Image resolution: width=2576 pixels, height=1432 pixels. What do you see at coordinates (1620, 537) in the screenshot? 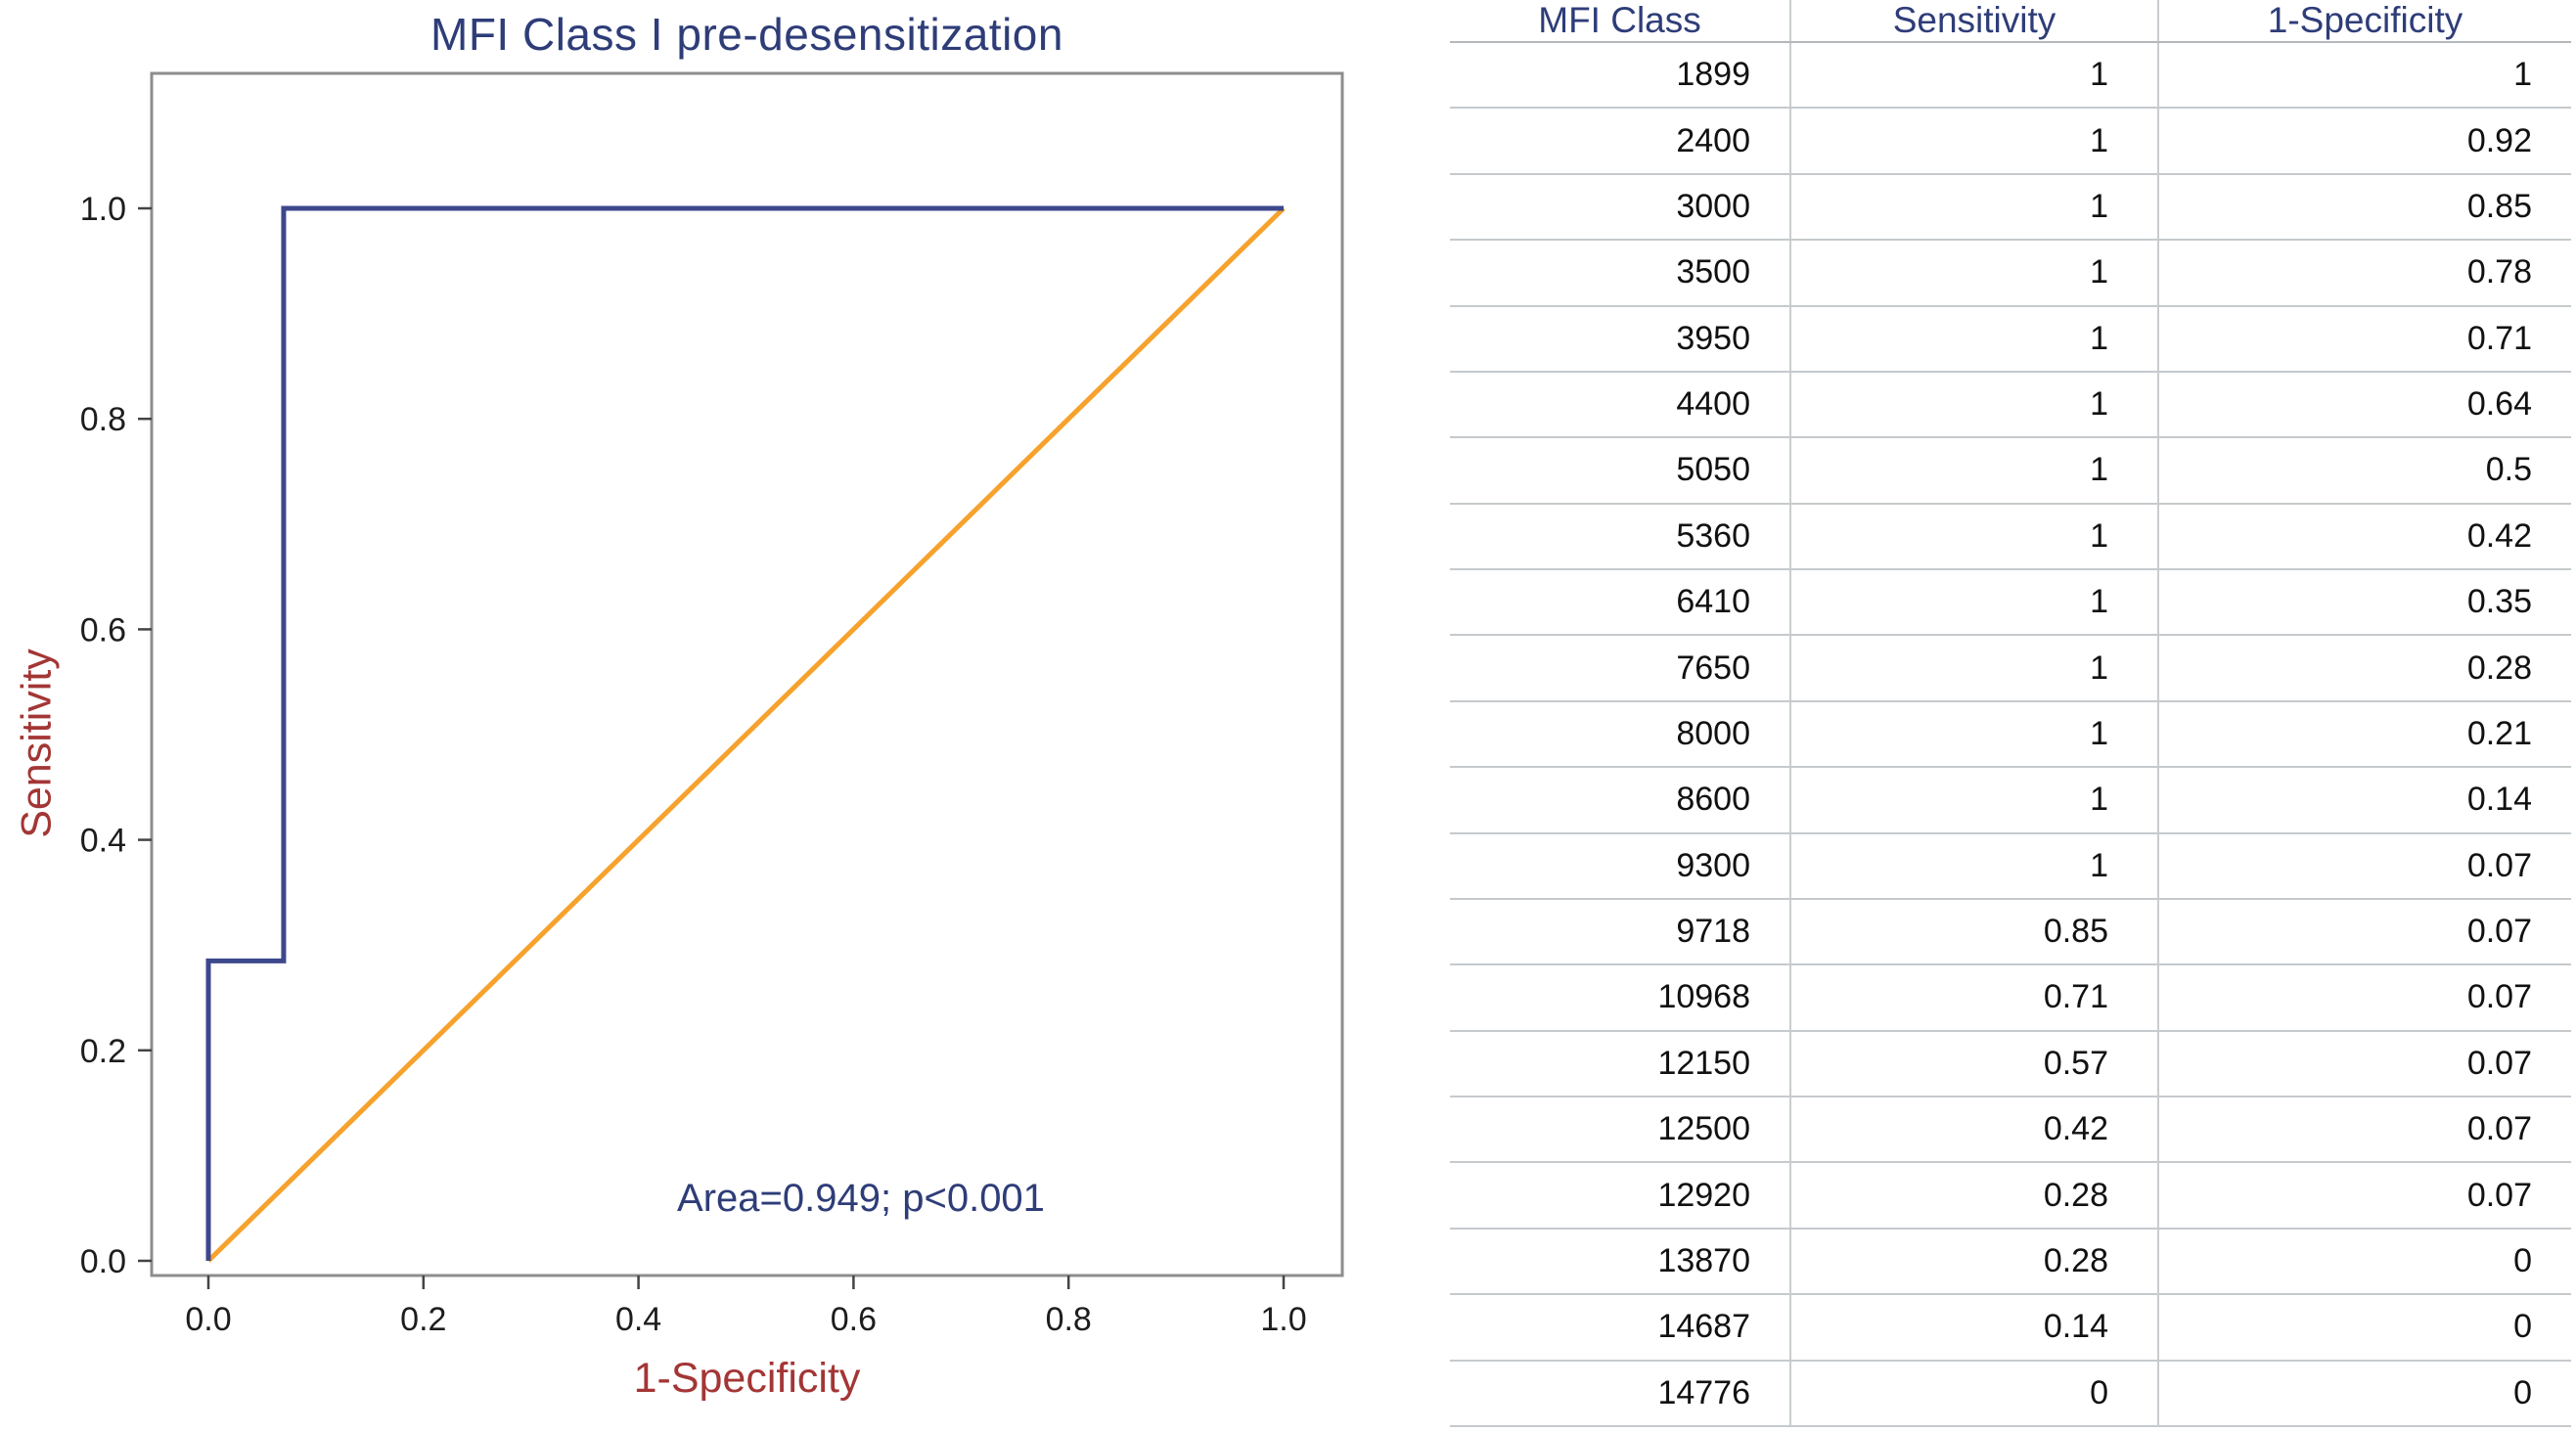
I see `table-cell-mfi-class: 5360` at bounding box center [1620, 537].